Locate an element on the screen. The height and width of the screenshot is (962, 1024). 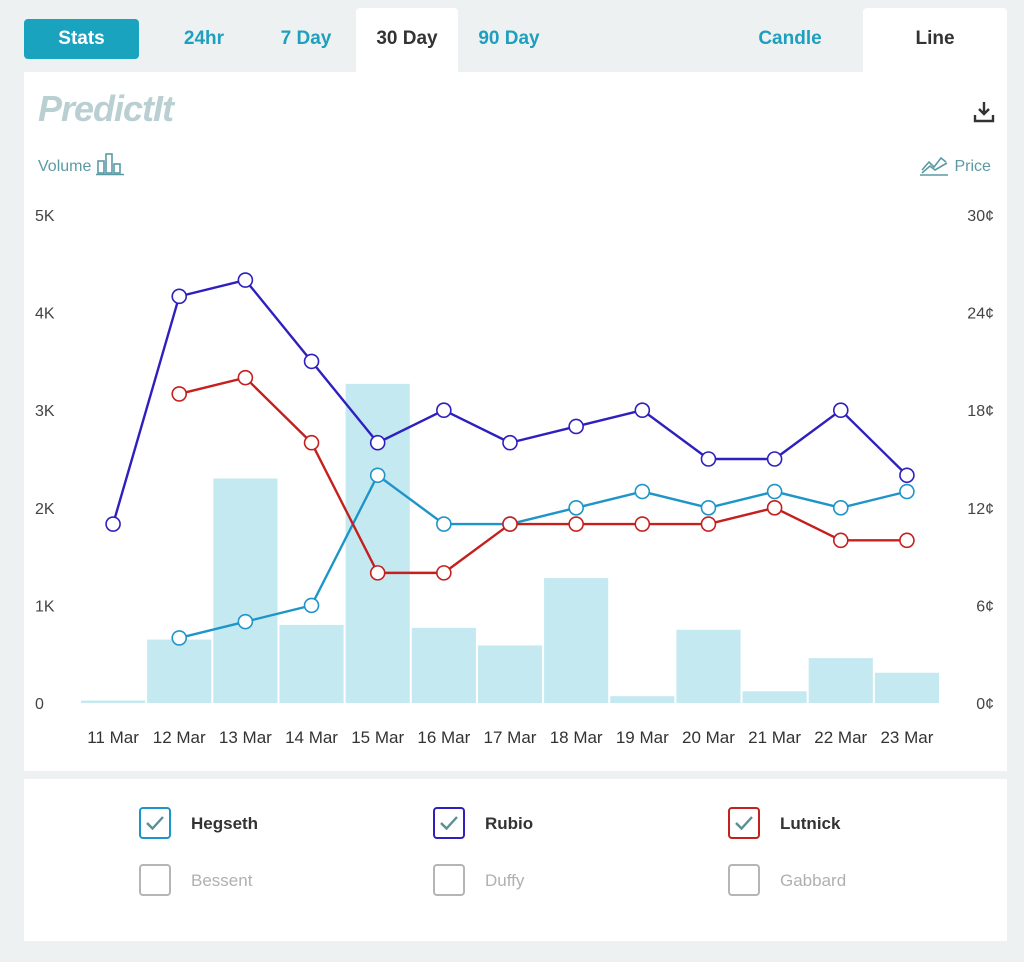
volume-tick-label: 3K is located at coordinates (45, 411).